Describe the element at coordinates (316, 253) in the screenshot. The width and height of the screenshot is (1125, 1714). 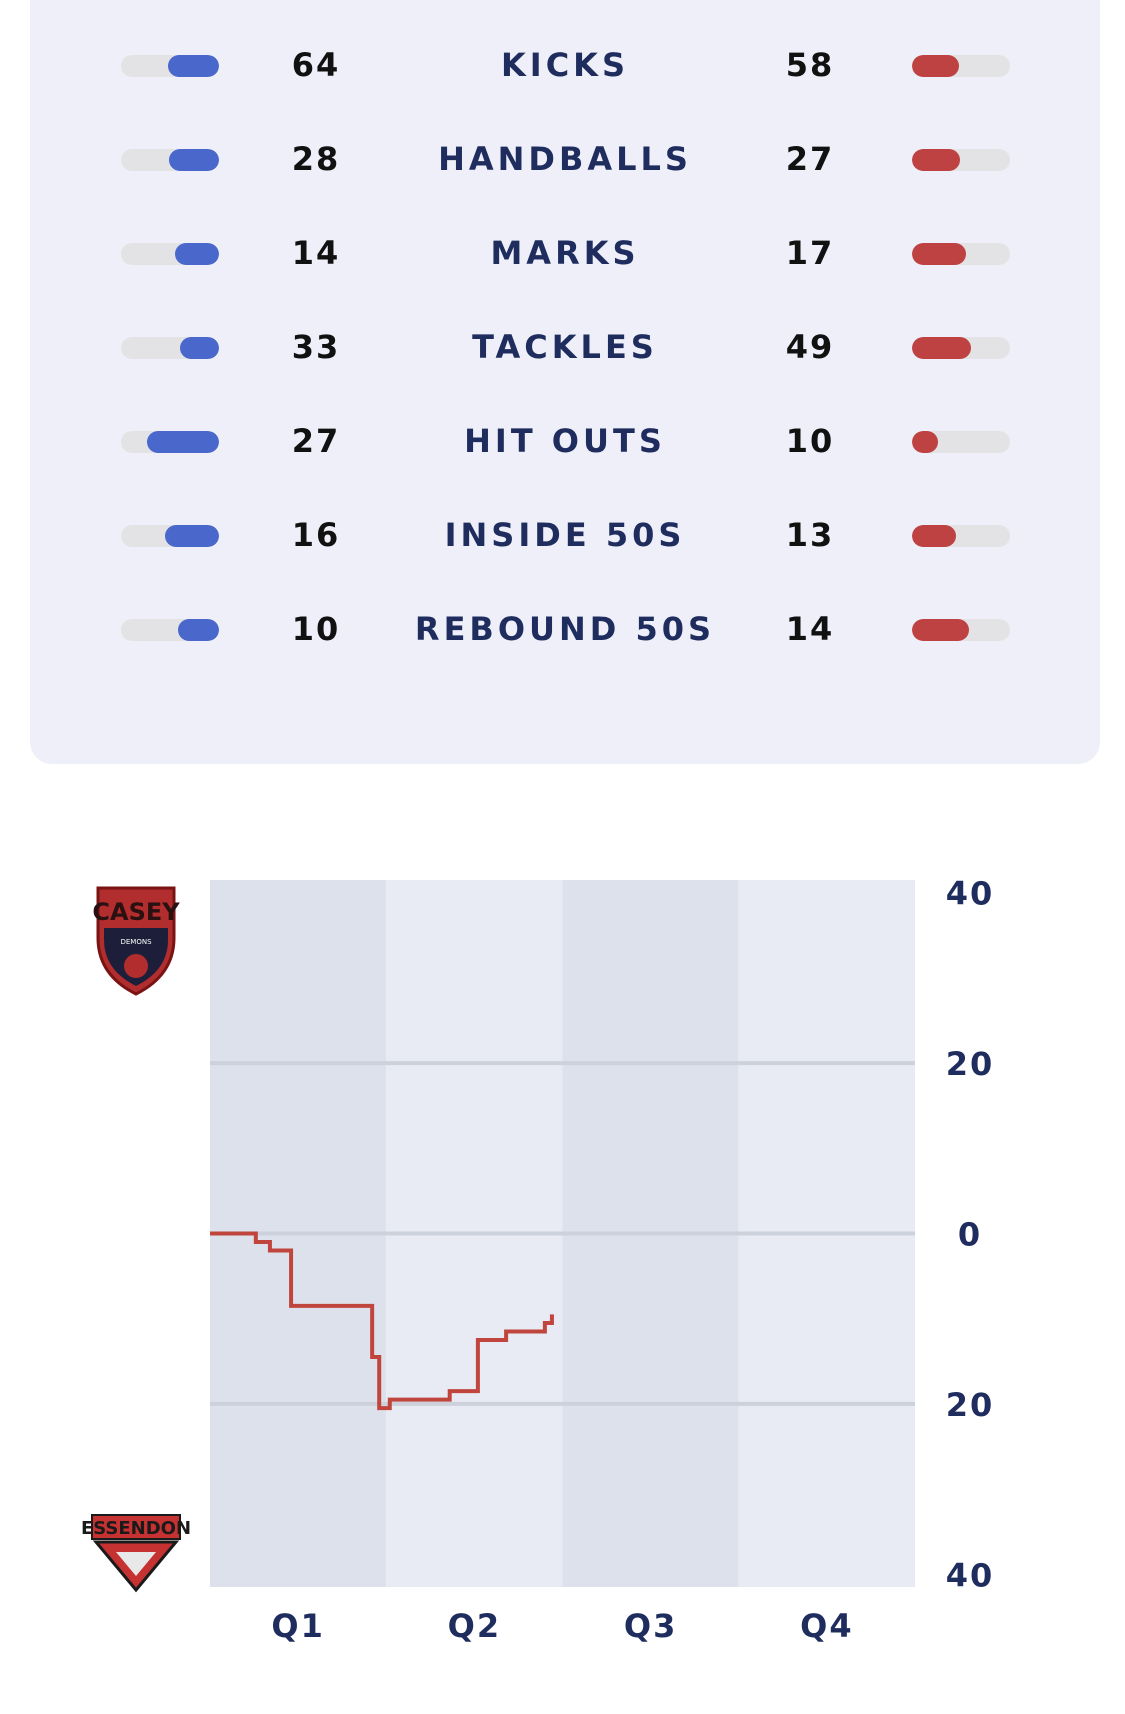
I see `home-stat-value: 14` at that location.